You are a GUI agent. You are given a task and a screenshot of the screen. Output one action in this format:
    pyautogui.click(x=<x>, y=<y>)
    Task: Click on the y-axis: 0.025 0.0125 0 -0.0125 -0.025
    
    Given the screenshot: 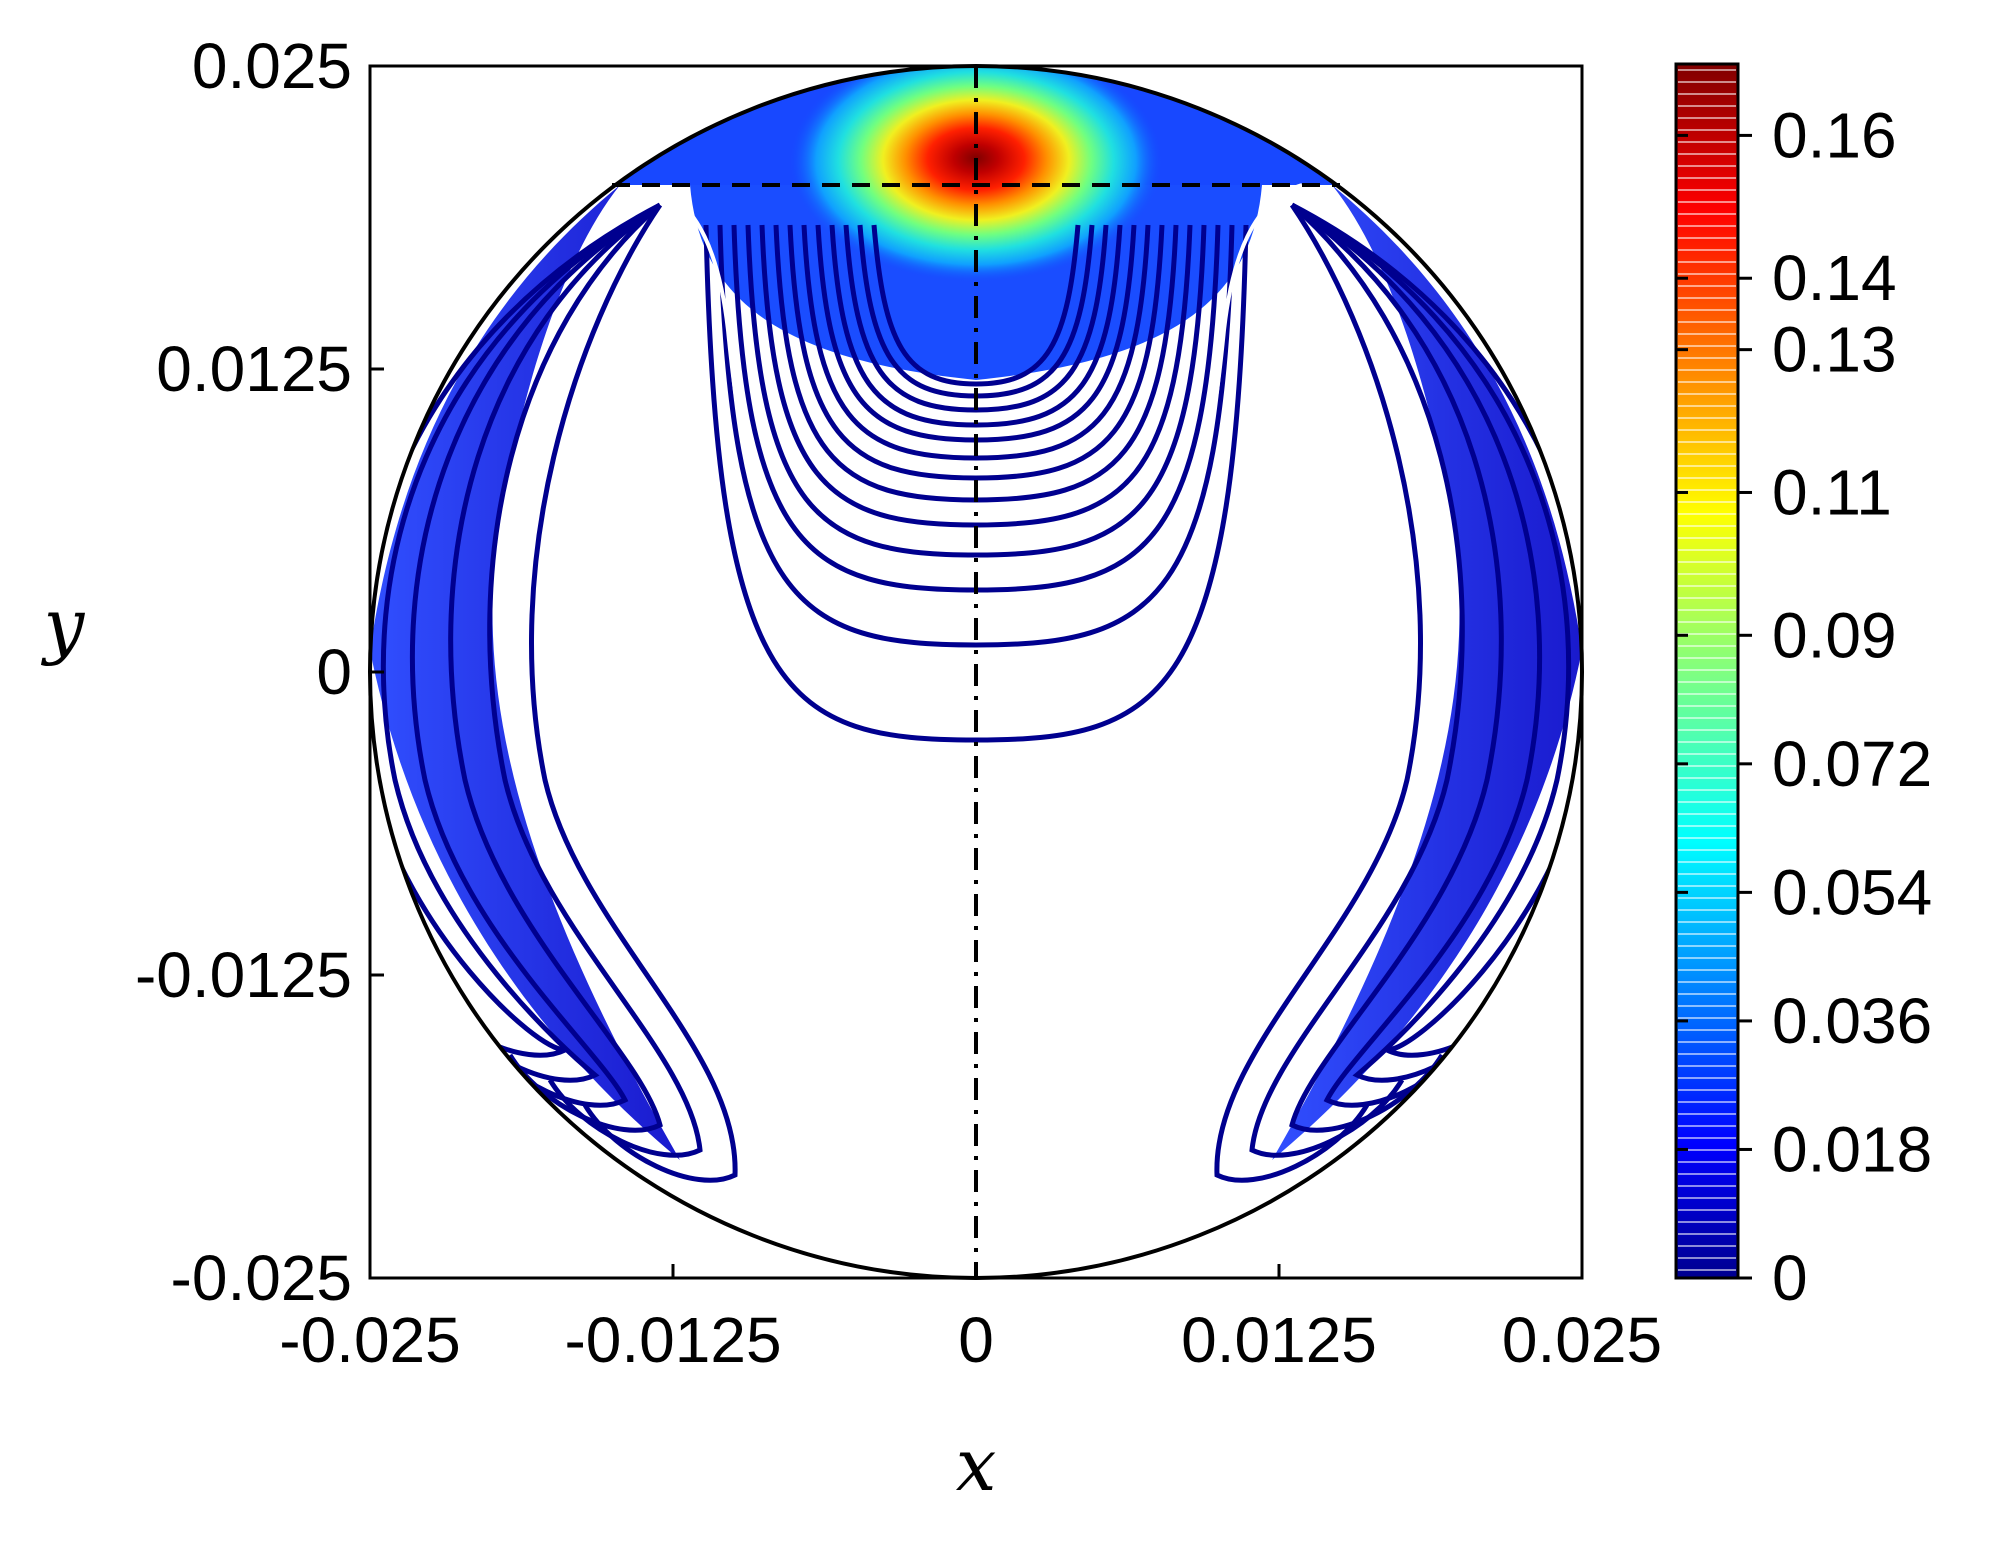 What is the action you would take?
    pyautogui.click(x=259, y=672)
    